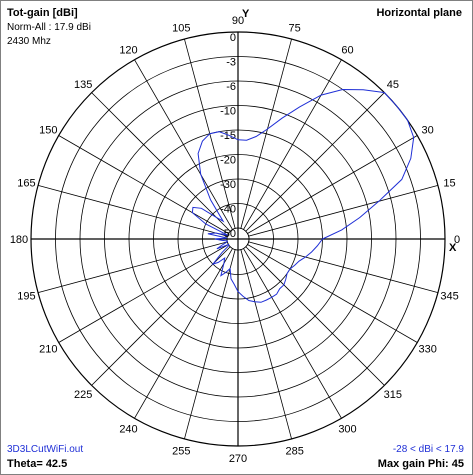 The image size is (473, 475). What do you see at coordinates (228, 185) in the screenshot?
I see `radial-tick-label: -30` at bounding box center [228, 185].